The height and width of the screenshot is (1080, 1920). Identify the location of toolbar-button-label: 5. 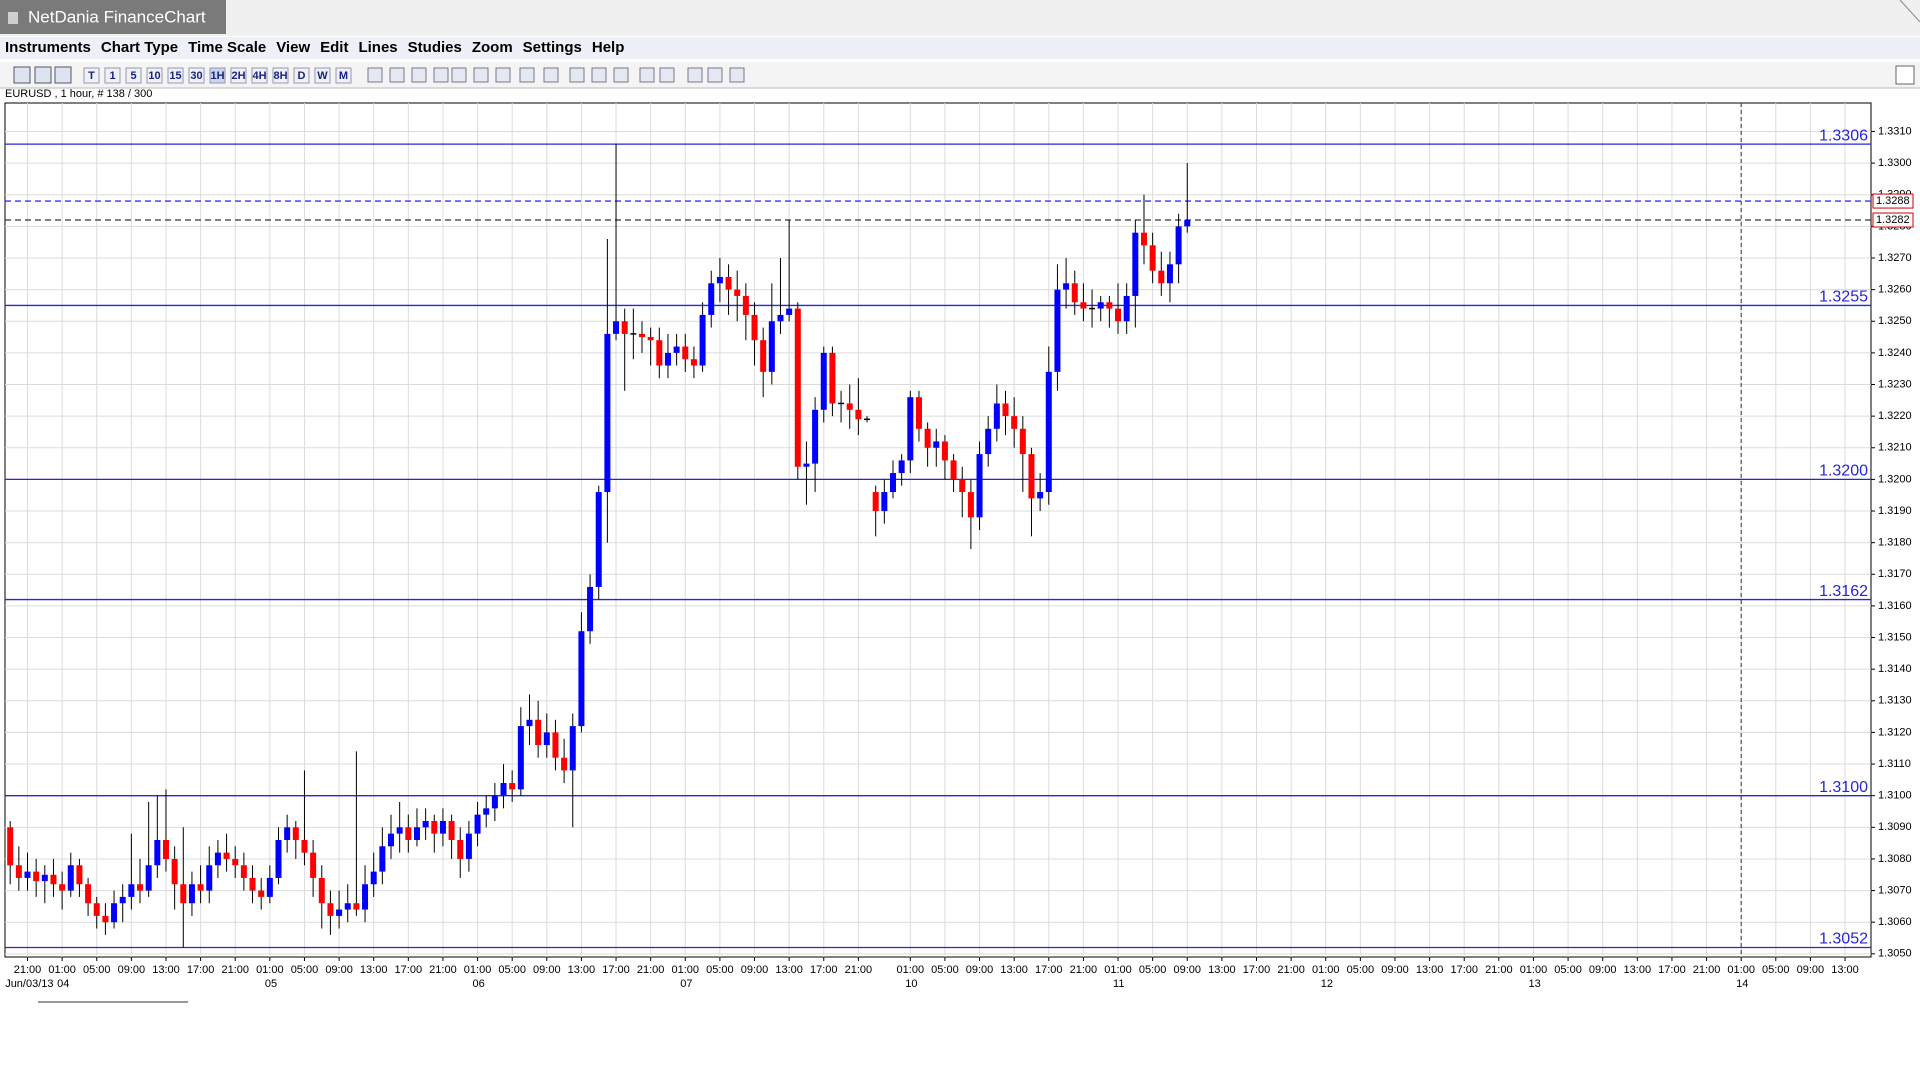
(133, 76).